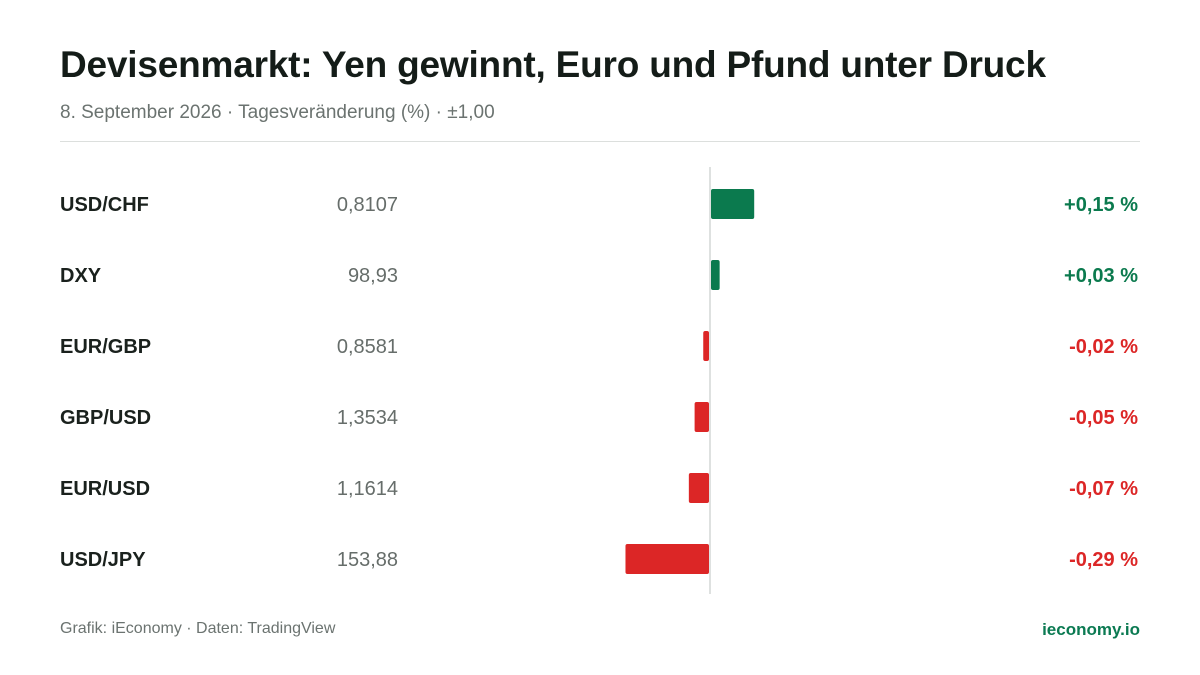 This screenshot has width=1200, height=675. What do you see at coordinates (198, 628) in the screenshot?
I see `footer-source: Grafik: iEconomy · Daten: TradingView` at bounding box center [198, 628].